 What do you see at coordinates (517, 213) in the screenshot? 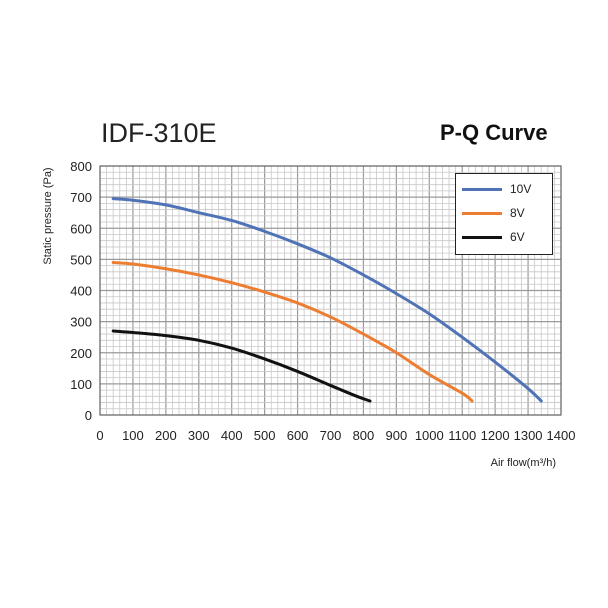
I see `legend-label-8v: 8V` at bounding box center [517, 213].